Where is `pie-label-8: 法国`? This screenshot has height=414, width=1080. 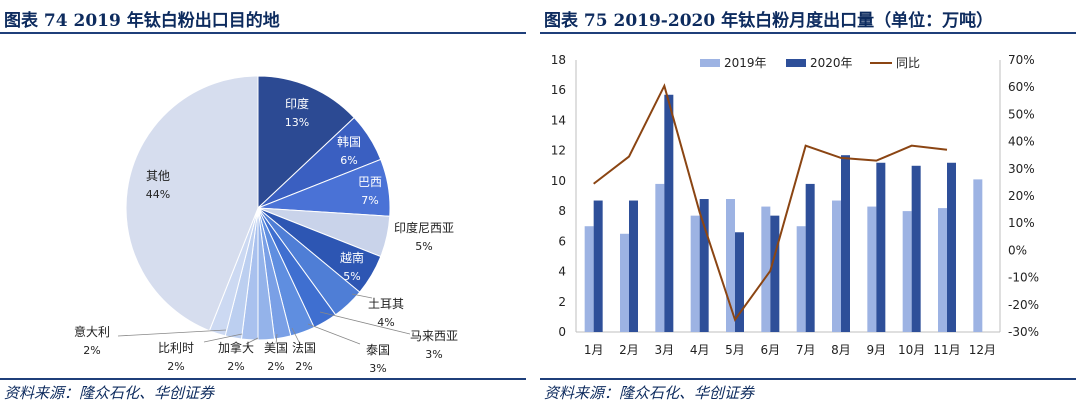 pie-label-8: 法国 is located at coordinates (304, 348).